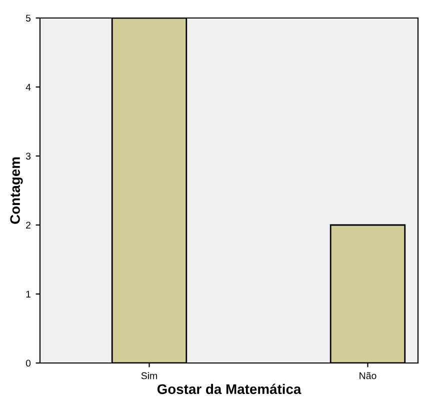 This screenshot has height=403, width=430. I want to click on x-tick-label: Sim, so click(149, 376).